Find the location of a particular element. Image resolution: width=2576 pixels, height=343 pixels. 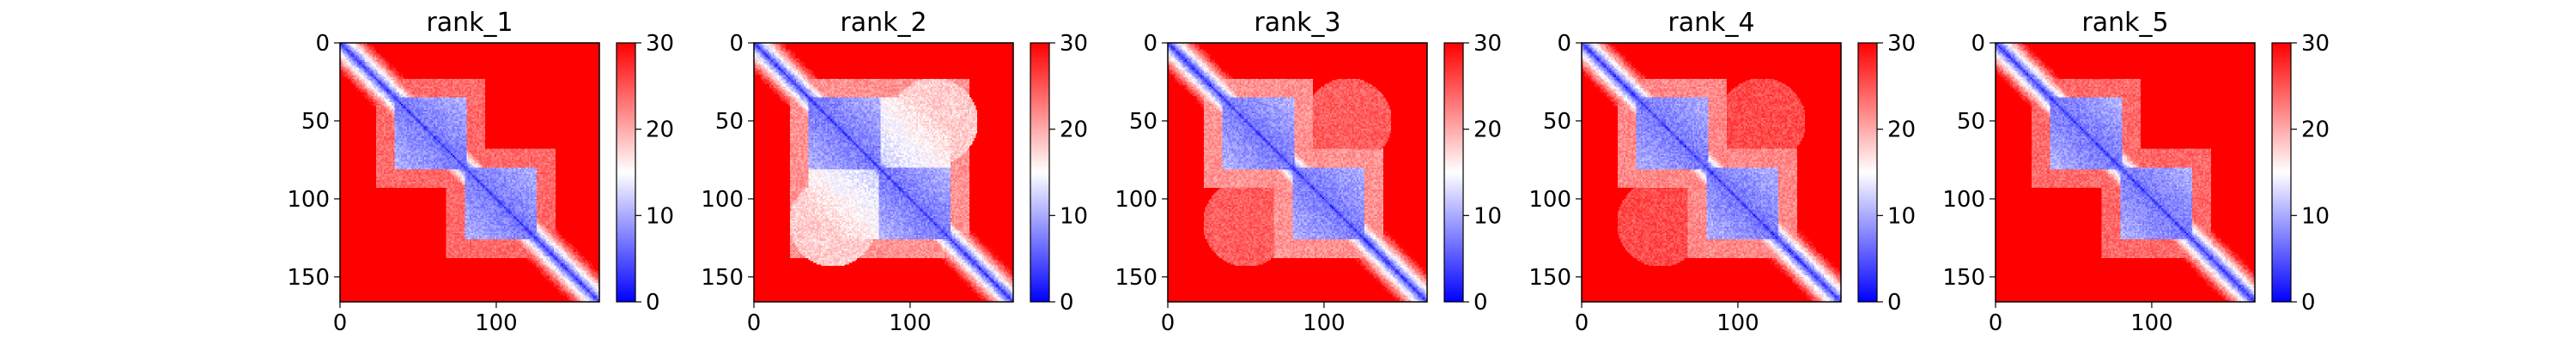

panel-title: rank_3 is located at coordinates (1297, 23).